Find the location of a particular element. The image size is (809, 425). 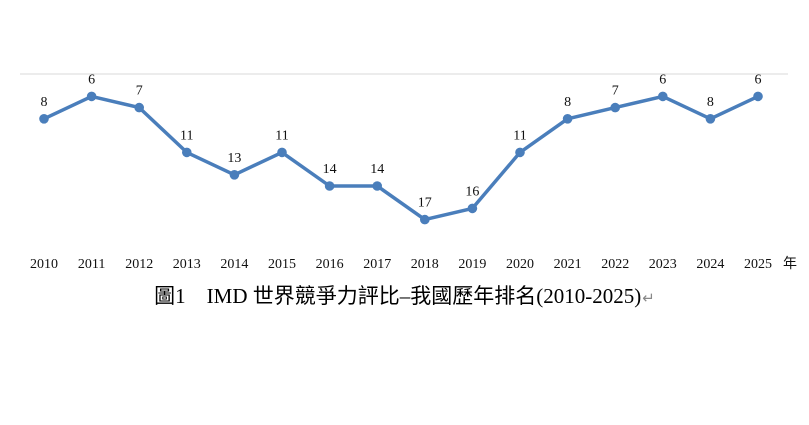

x-tick-label-2025: 2025 is located at coordinates (758, 264).